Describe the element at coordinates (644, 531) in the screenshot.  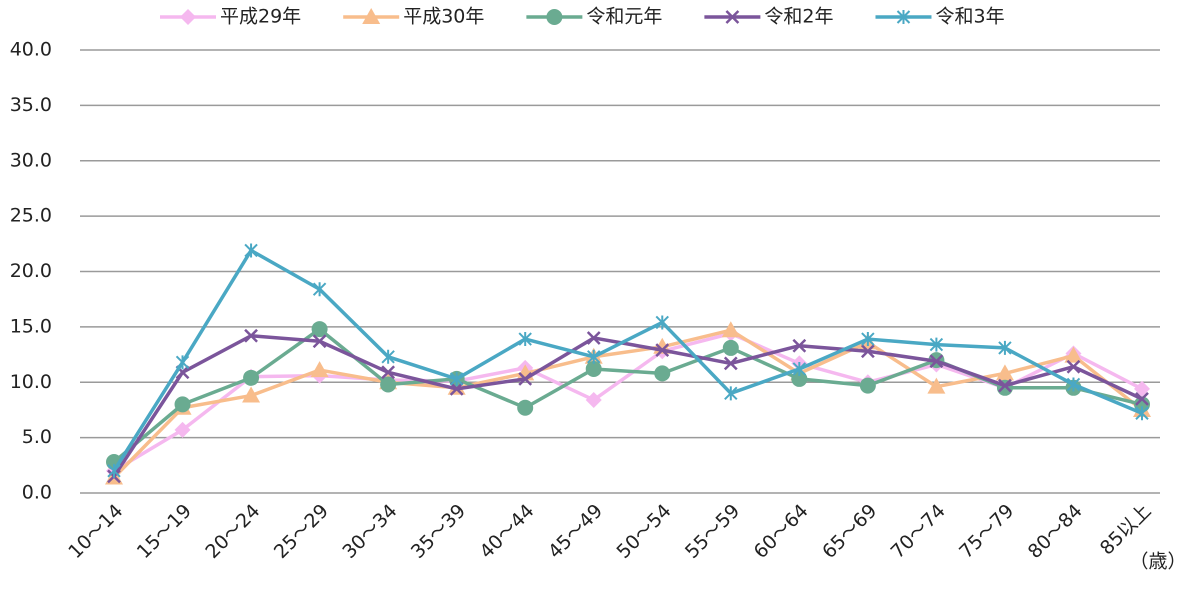
I see `x-tick-label: 50～54` at that location.